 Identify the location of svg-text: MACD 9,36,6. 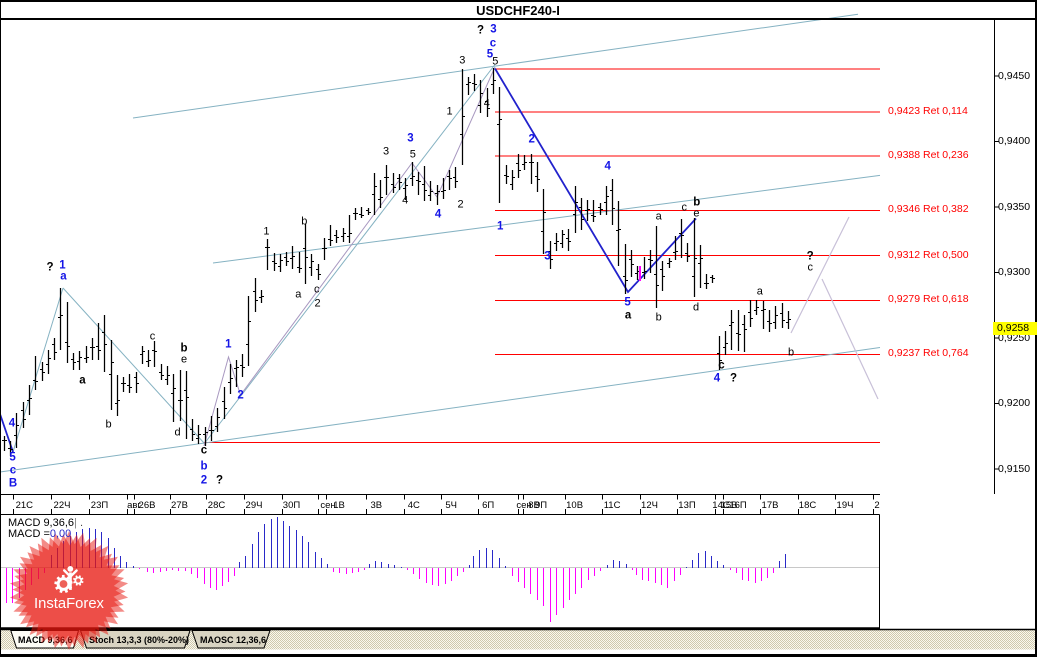
(45, 640).